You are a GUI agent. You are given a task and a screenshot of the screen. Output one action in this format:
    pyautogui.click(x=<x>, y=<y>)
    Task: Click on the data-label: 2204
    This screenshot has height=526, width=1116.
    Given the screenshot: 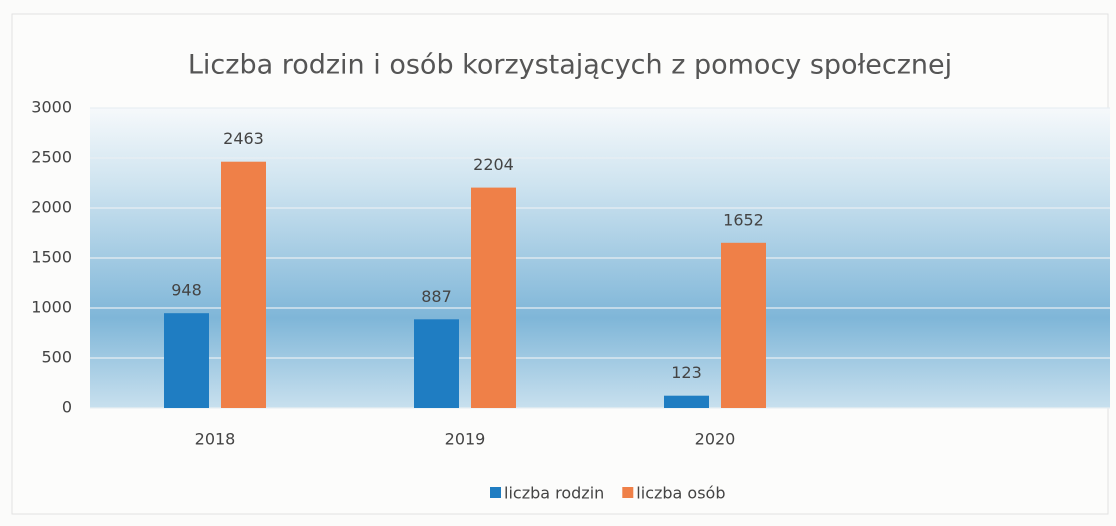 What is the action you would take?
    pyautogui.click(x=493, y=164)
    